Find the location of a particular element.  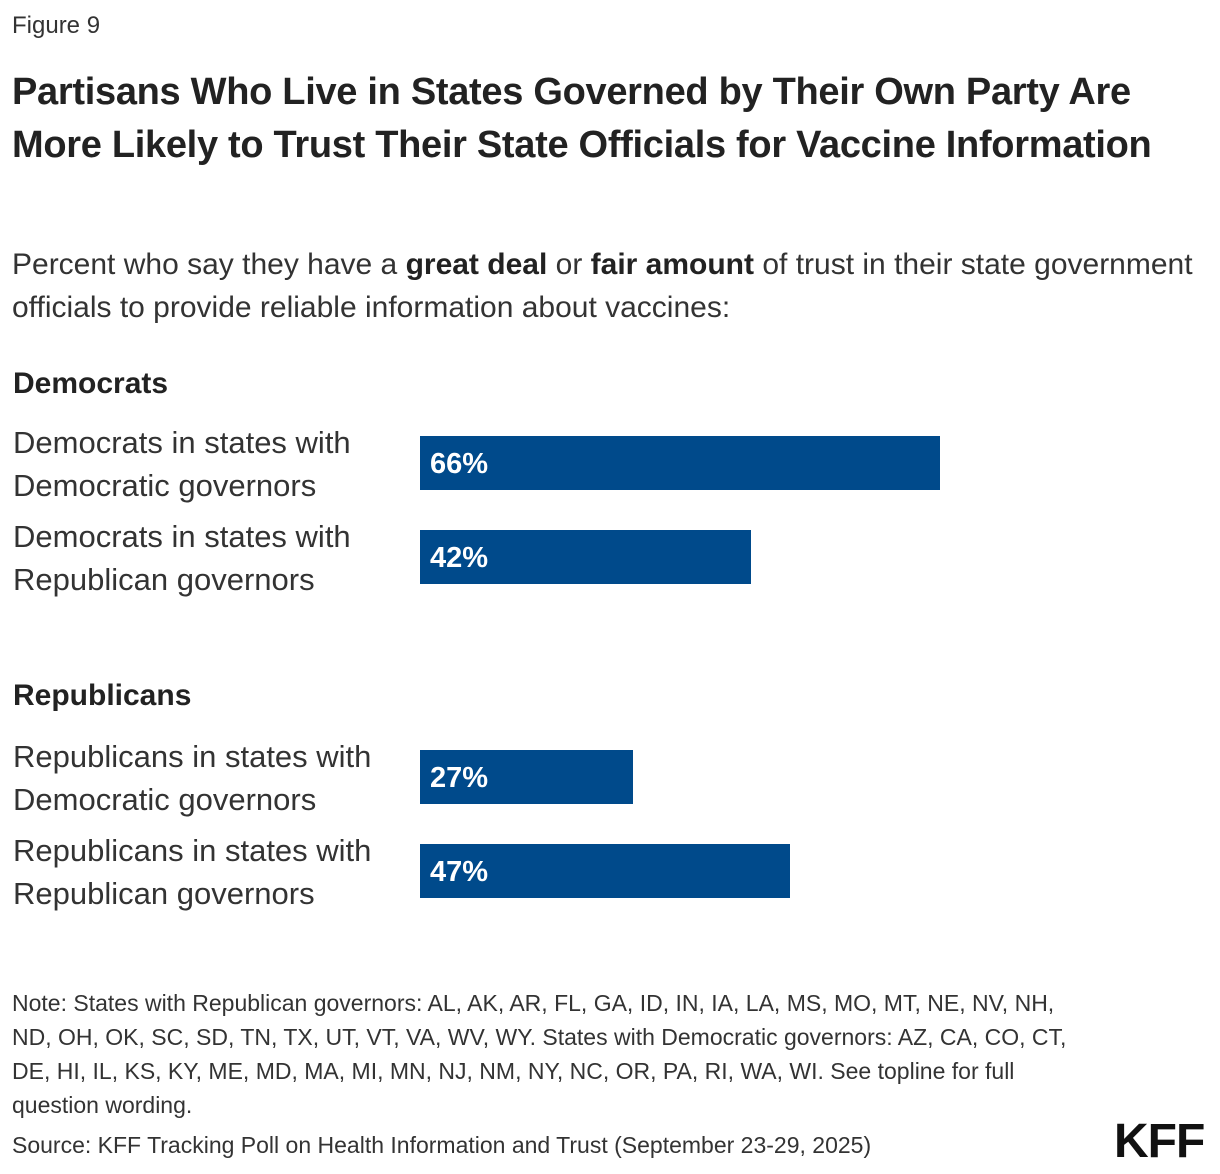

bar-dem-rep: 42% is located at coordinates (585, 557).